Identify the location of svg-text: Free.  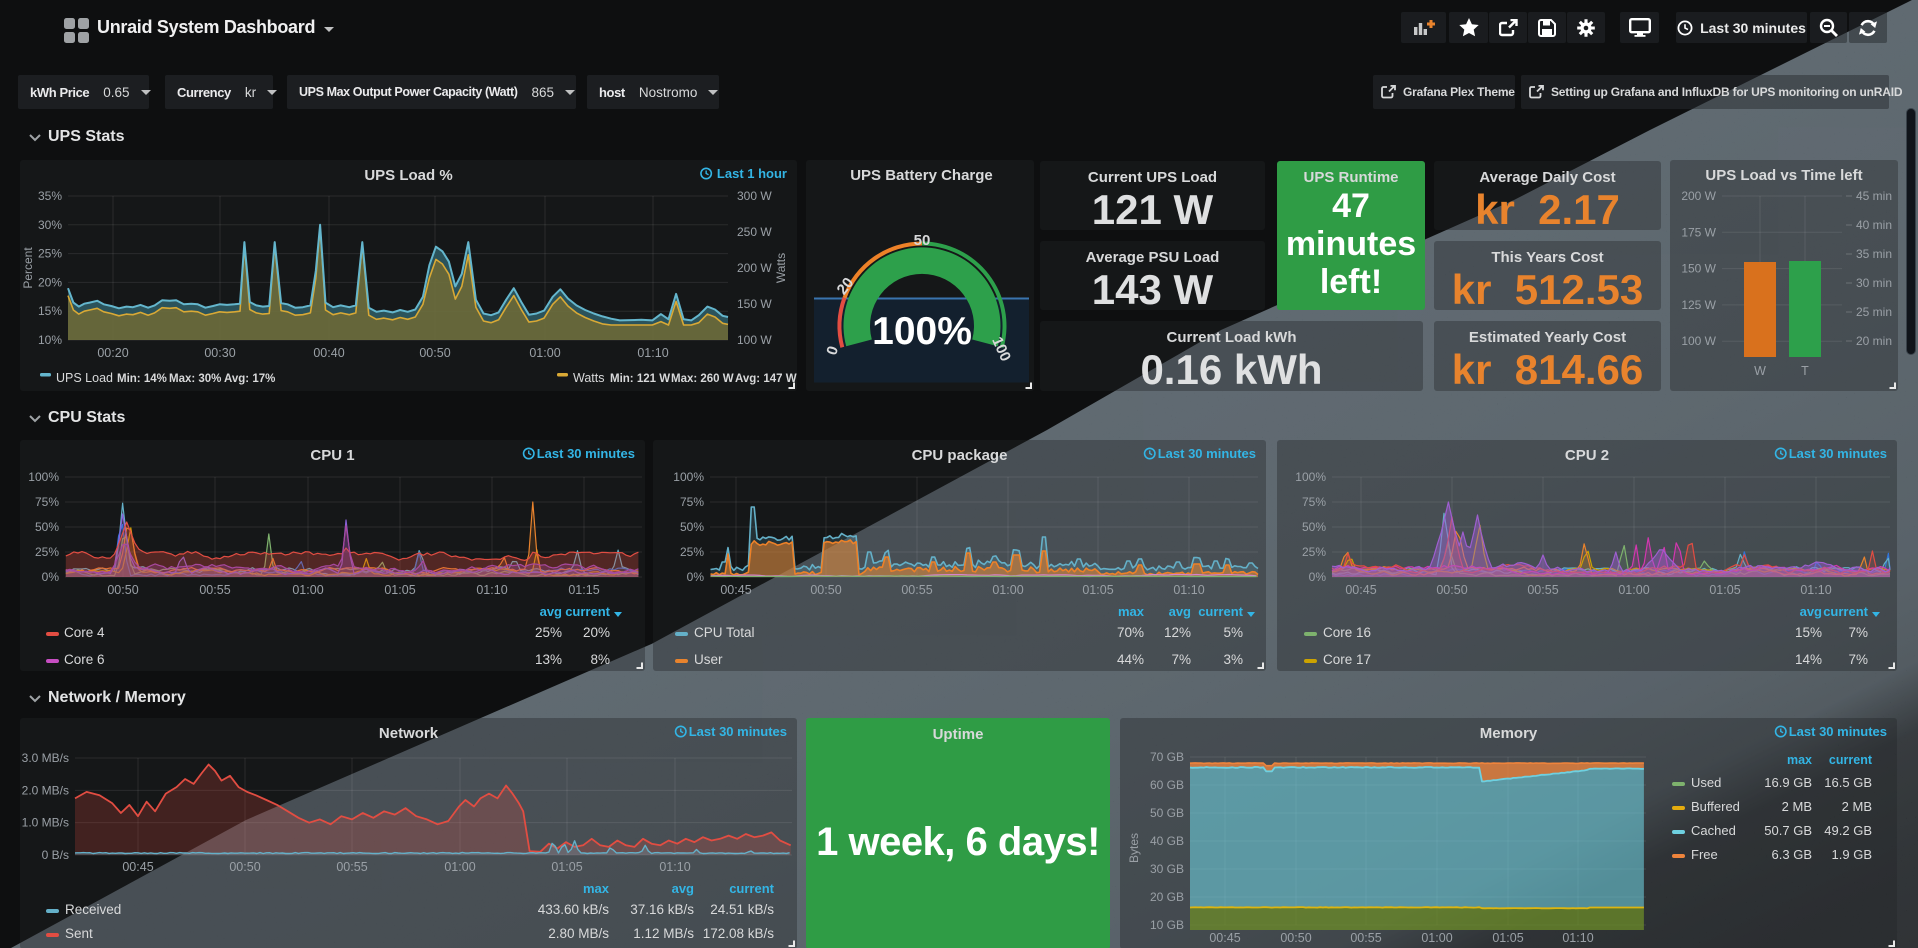
(1704, 854).